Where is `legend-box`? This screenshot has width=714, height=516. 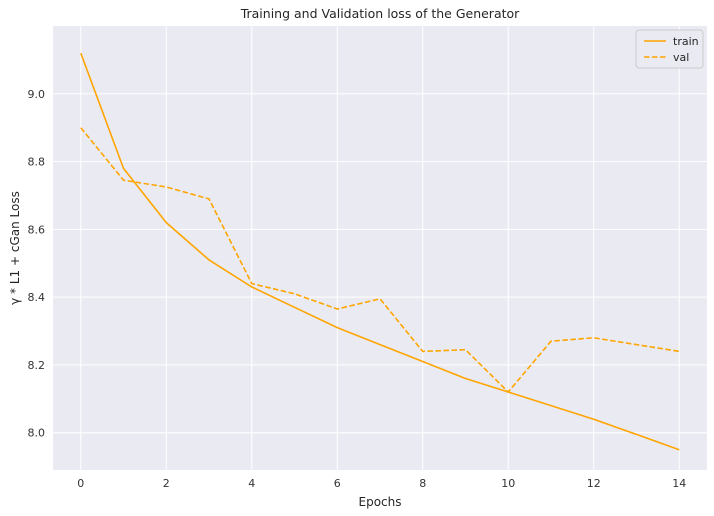
legend-box is located at coordinates (669, 49).